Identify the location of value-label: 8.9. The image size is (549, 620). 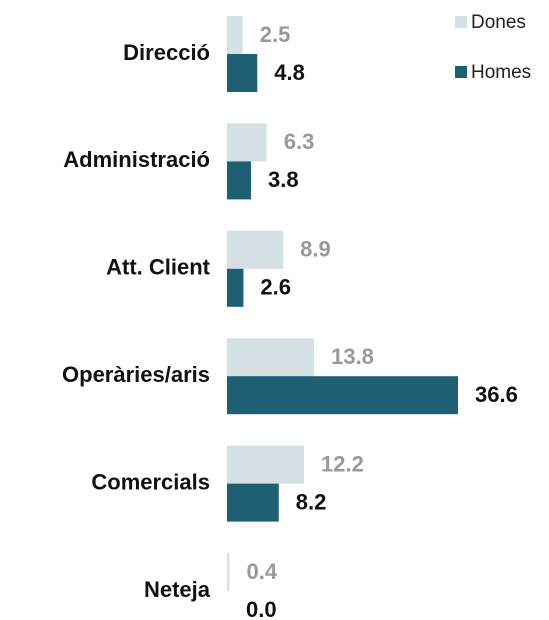
(315, 249).